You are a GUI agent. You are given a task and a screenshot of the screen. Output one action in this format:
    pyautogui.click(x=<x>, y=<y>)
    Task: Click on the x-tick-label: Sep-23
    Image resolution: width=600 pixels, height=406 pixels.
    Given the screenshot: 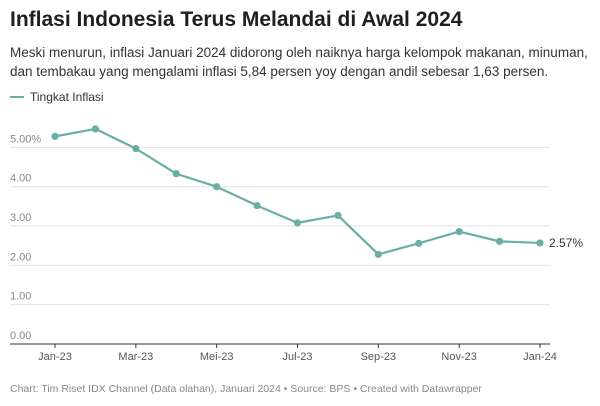 What is the action you would take?
    pyautogui.click(x=378, y=357)
    